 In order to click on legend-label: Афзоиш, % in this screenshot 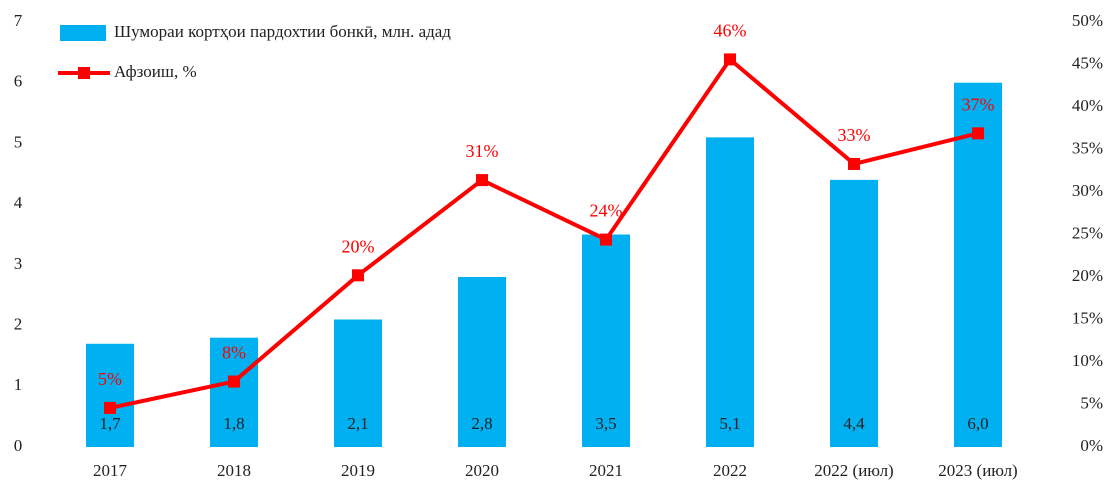, I will do `click(155, 71)`.